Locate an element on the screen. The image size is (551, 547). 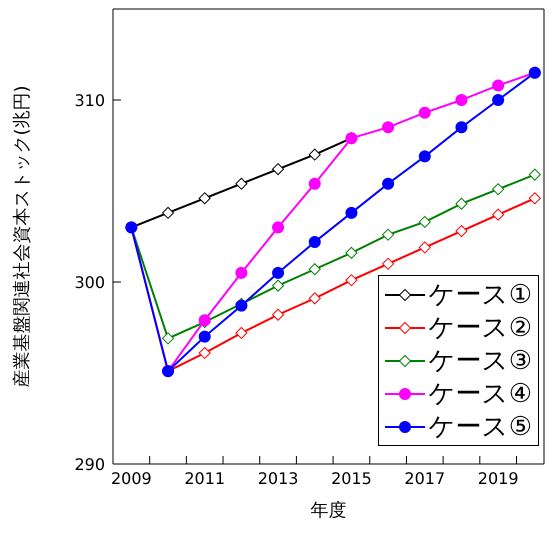
y-tick-label: 300 is located at coordinates (89, 282).